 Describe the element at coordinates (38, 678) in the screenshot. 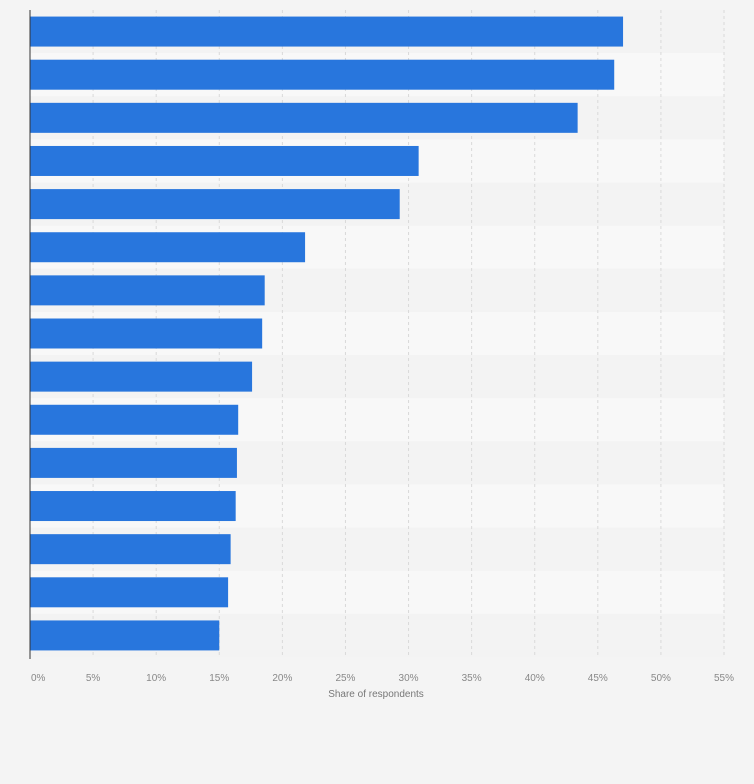

I see `x-tick-label: 0%` at that location.